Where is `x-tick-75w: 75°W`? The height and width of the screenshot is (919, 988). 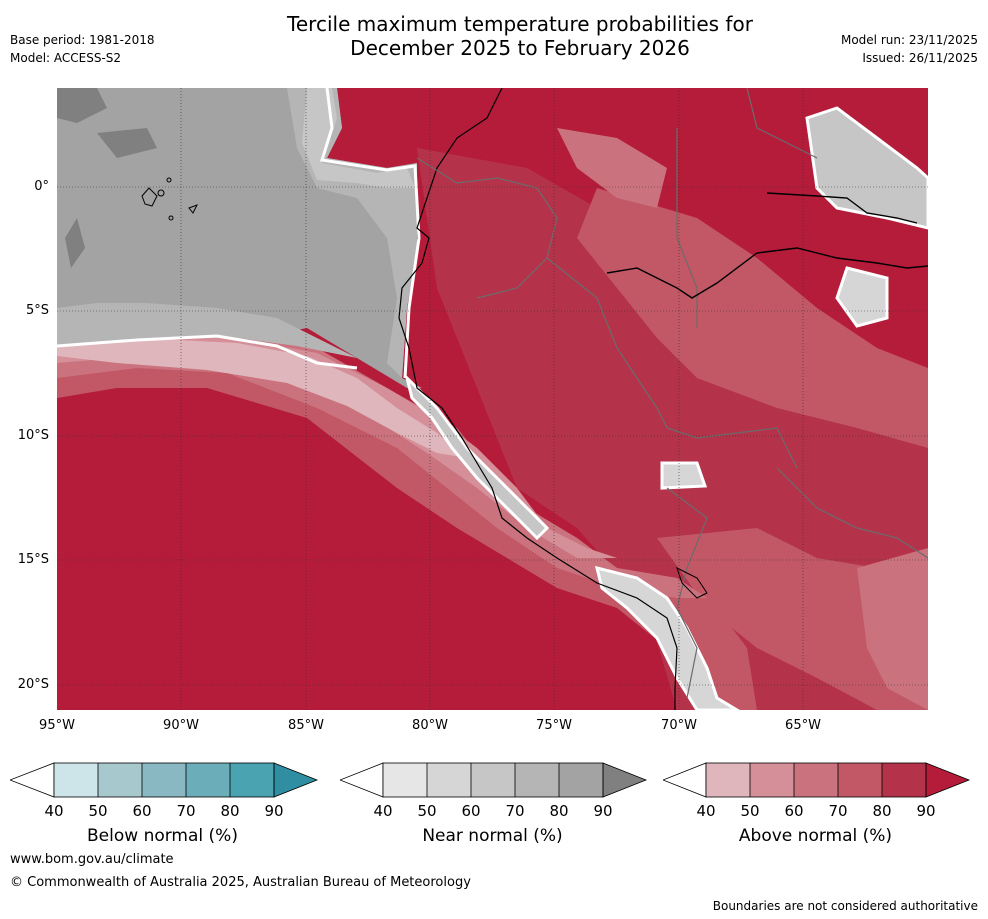 x-tick-75w: 75°W is located at coordinates (554, 725).